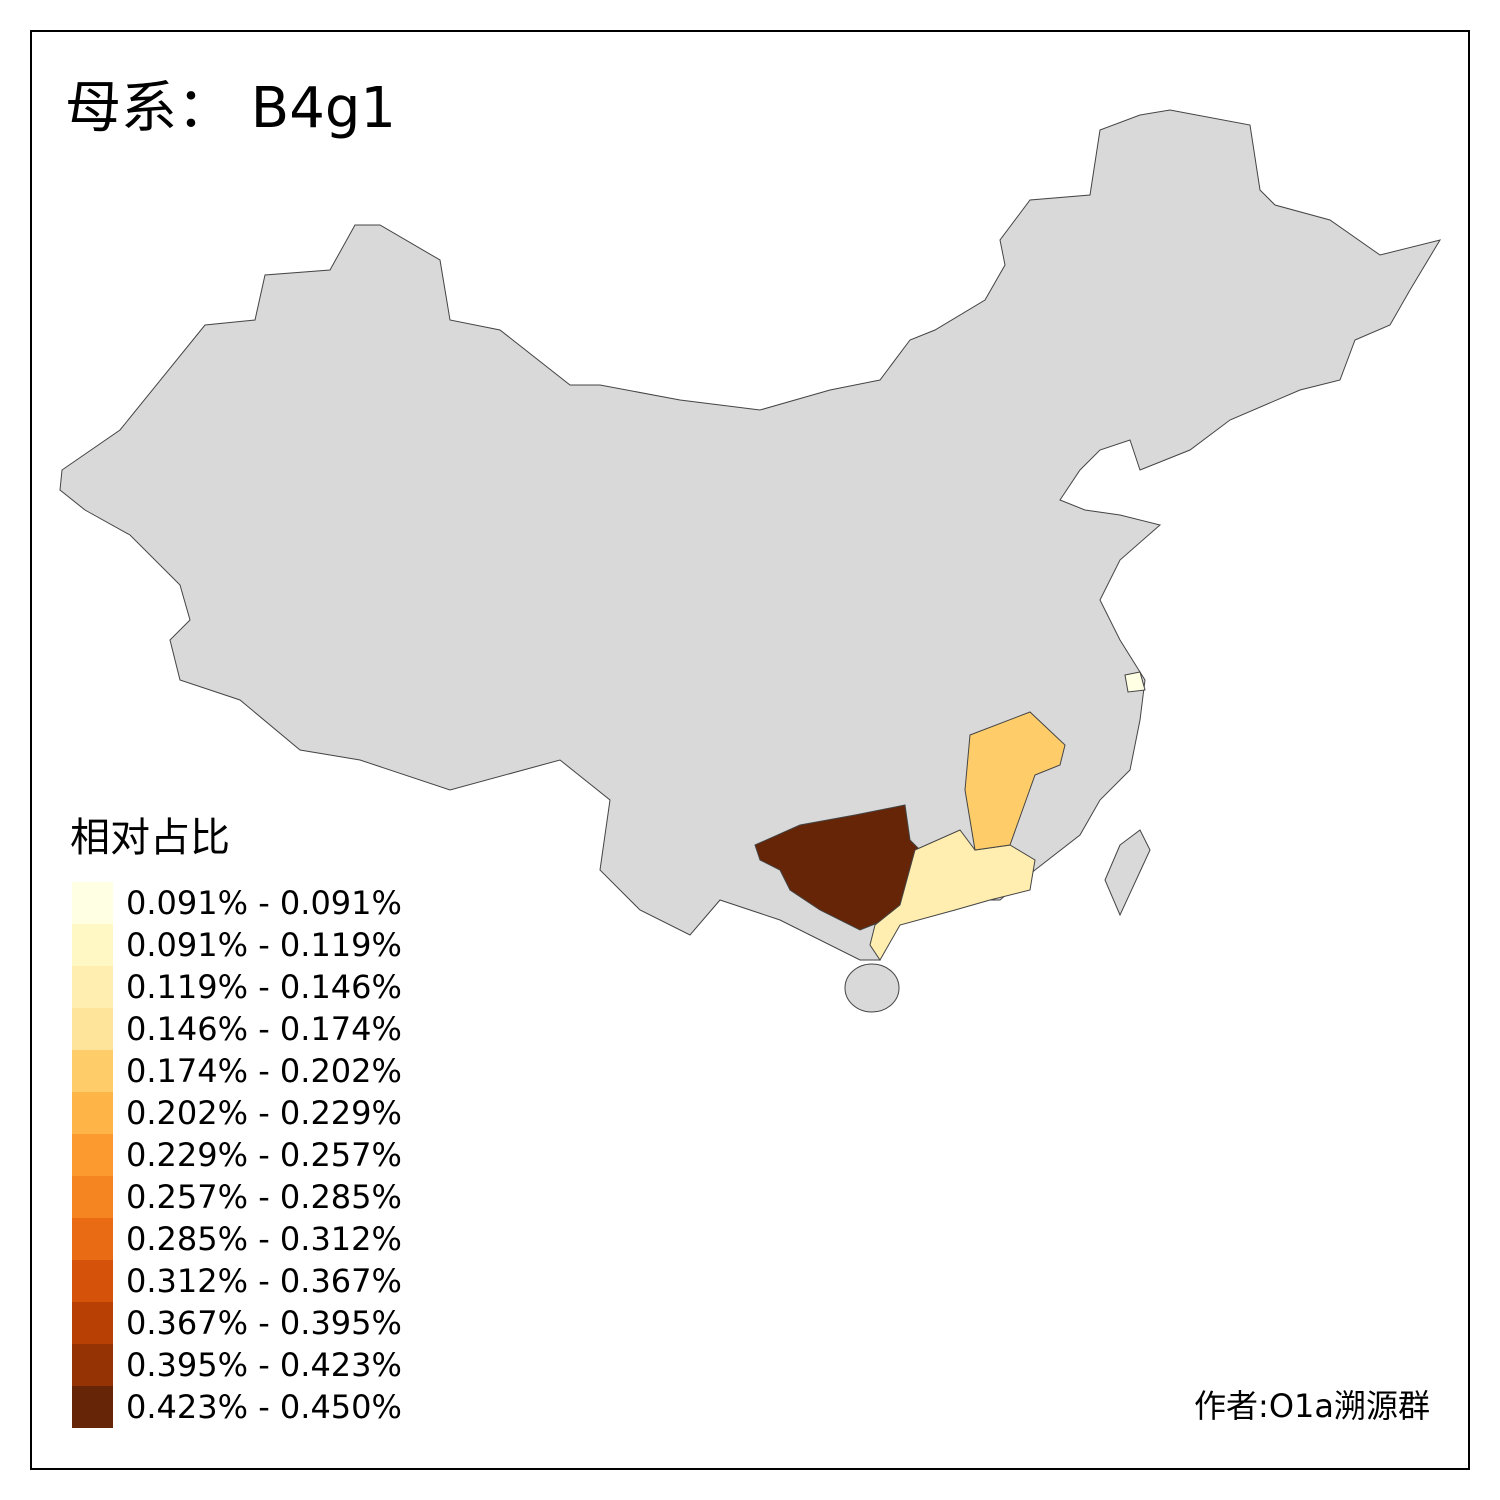 This screenshot has height=1500, width=1500. Describe the element at coordinates (1015, 781) in the screenshot. I see `jiangxi` at that location.